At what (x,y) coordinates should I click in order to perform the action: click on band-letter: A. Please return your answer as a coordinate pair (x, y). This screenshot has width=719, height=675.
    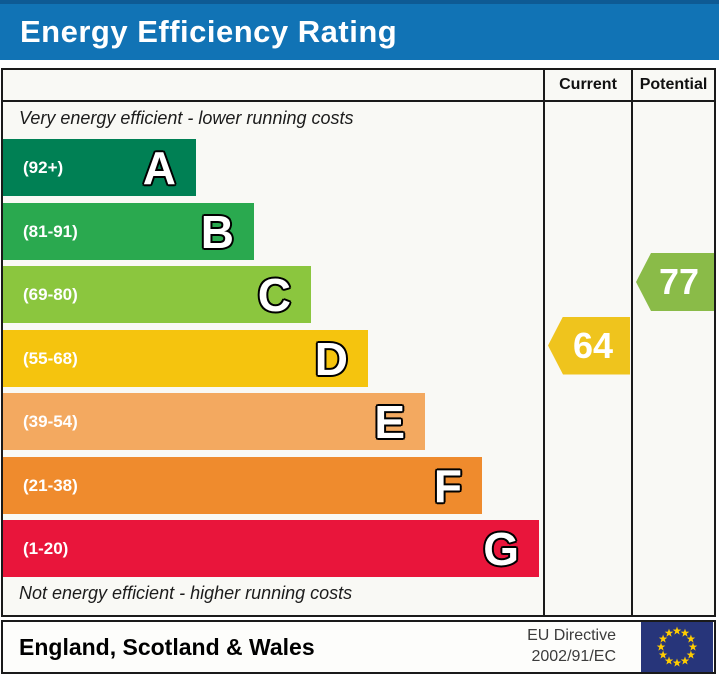
    Looking at the image, I should click on (159, 167).